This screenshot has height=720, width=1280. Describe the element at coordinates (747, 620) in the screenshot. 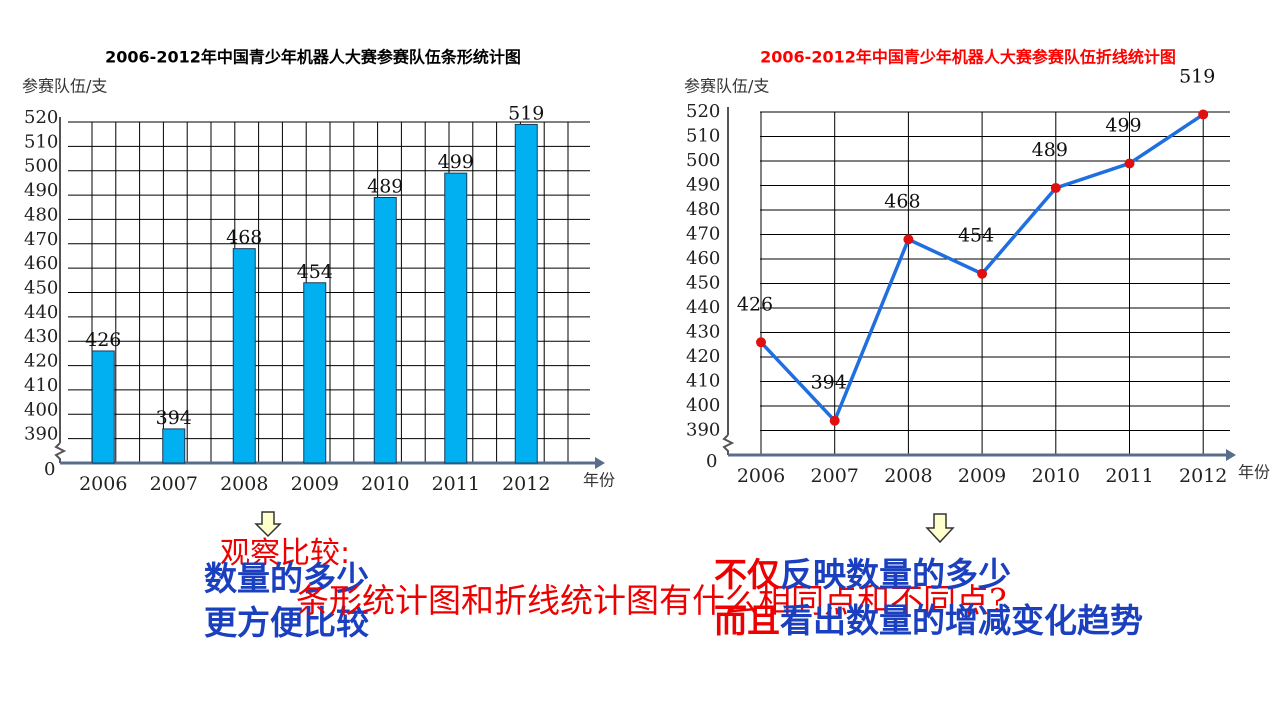

I see `annotation-lead: 而且` at that location.